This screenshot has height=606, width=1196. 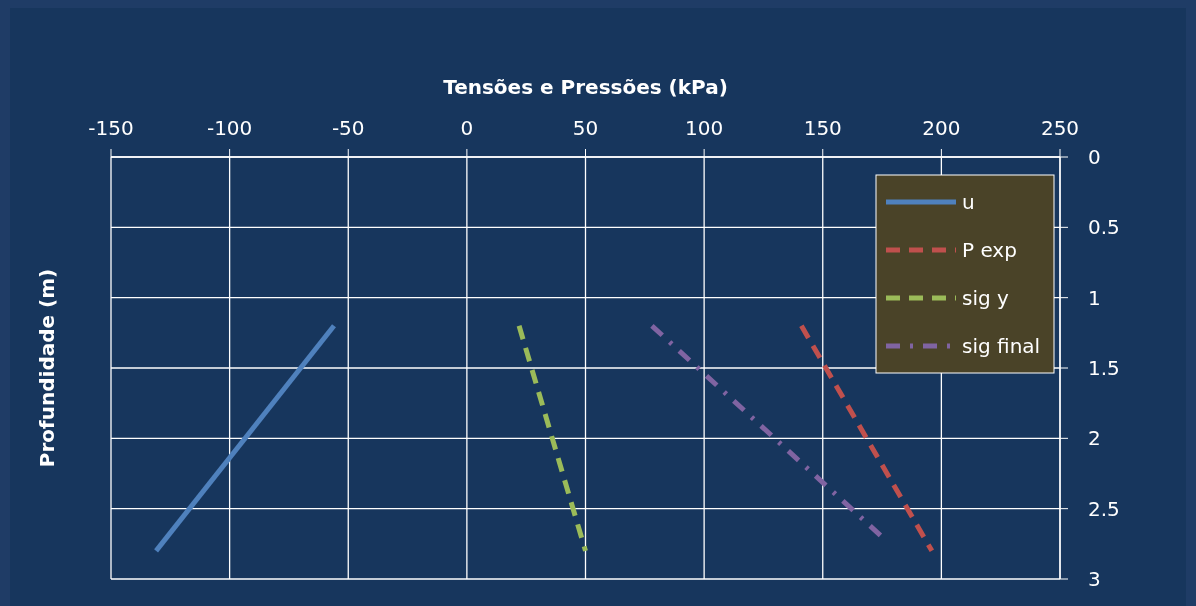 What do you see at coordinates (1094, 438) in the screenshot?
I see `y-tick-label: 2` at bounding box center [1094, 438].